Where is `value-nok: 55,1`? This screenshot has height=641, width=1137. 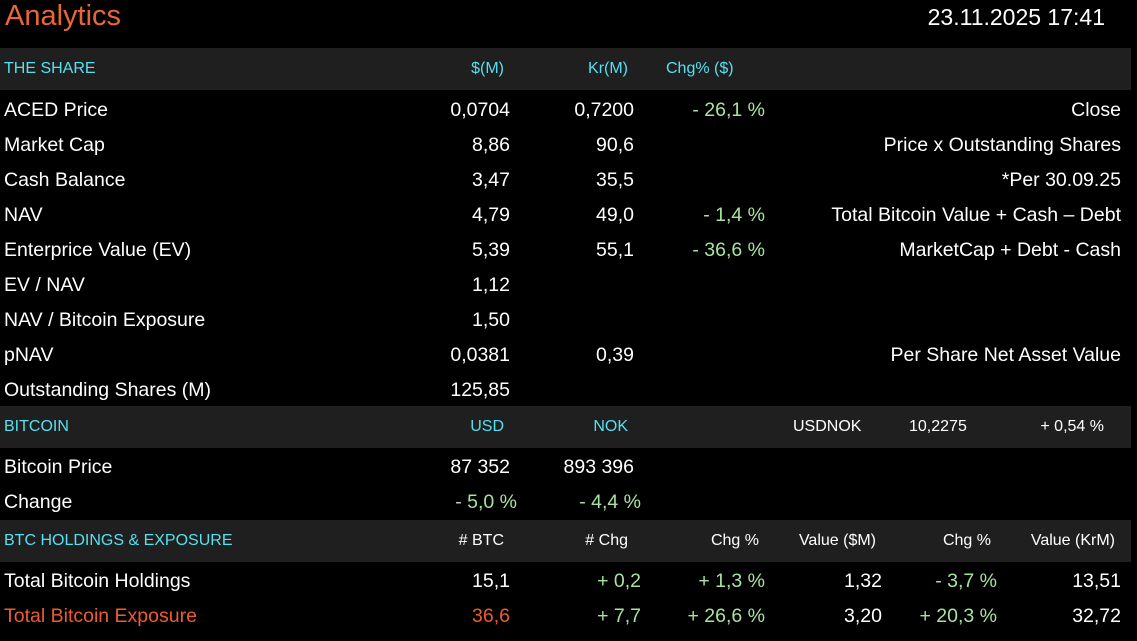
value-nok: 55,1 is located at coordinates (615, 250).